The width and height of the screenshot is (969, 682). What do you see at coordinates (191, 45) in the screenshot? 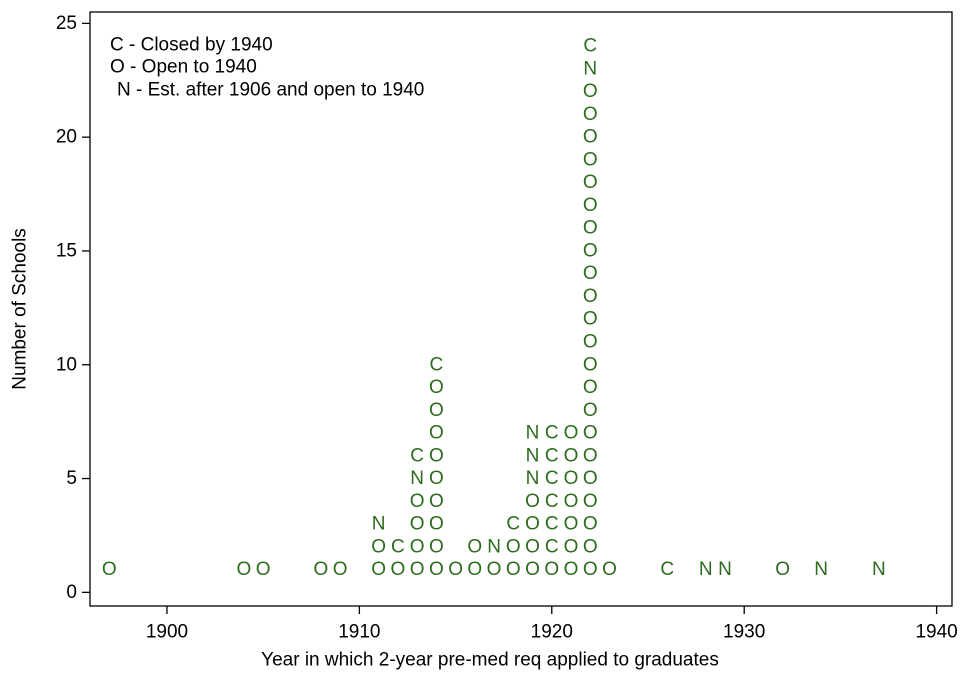
I see `annotation: C - Closed by 1940` at bounding box center [191, 45].